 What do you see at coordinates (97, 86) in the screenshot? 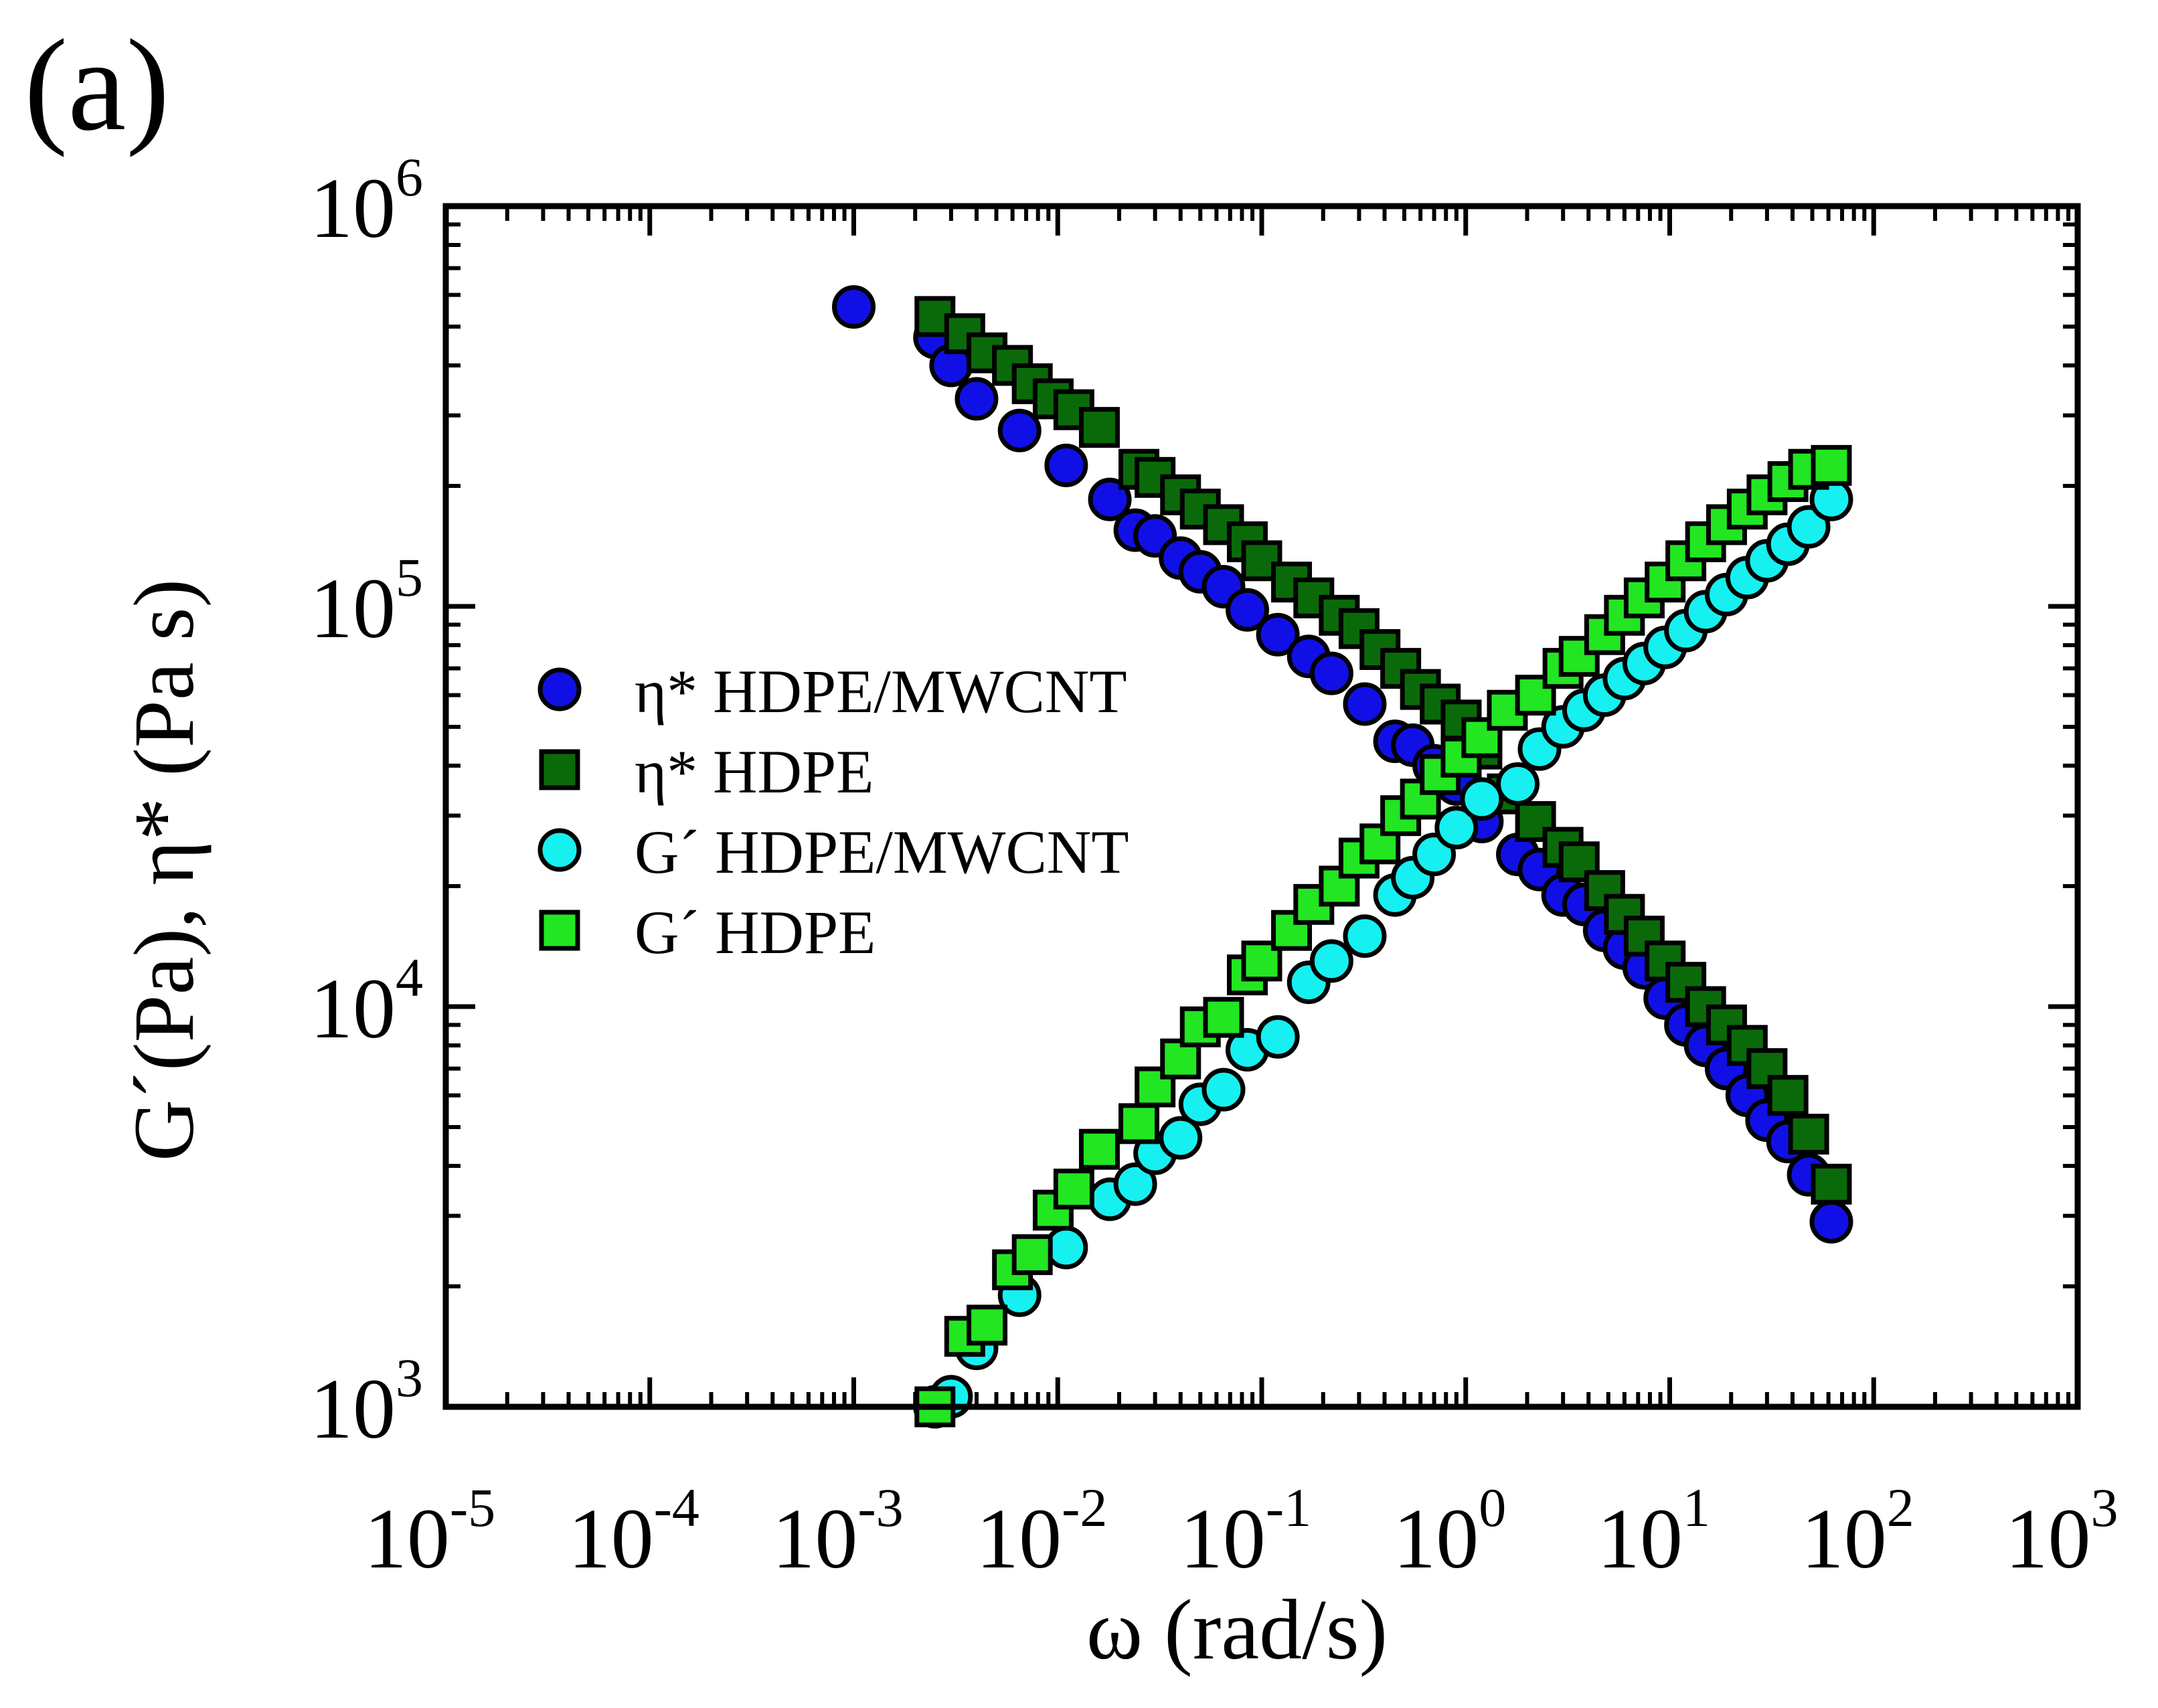
I see `panel-label: (a)` at bounding box center [97, 86].